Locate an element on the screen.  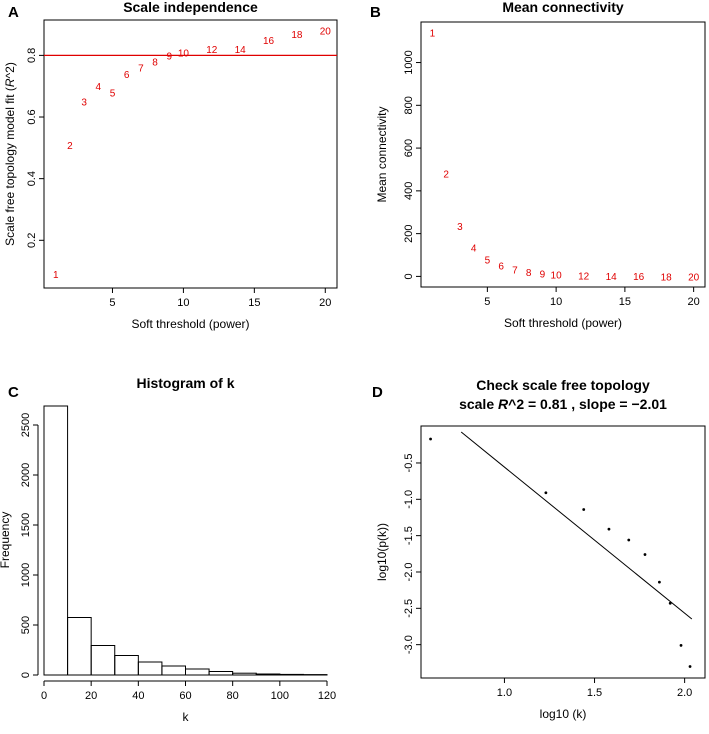
x-axis-label: log10 (k) is located at coordinates (563, 714).